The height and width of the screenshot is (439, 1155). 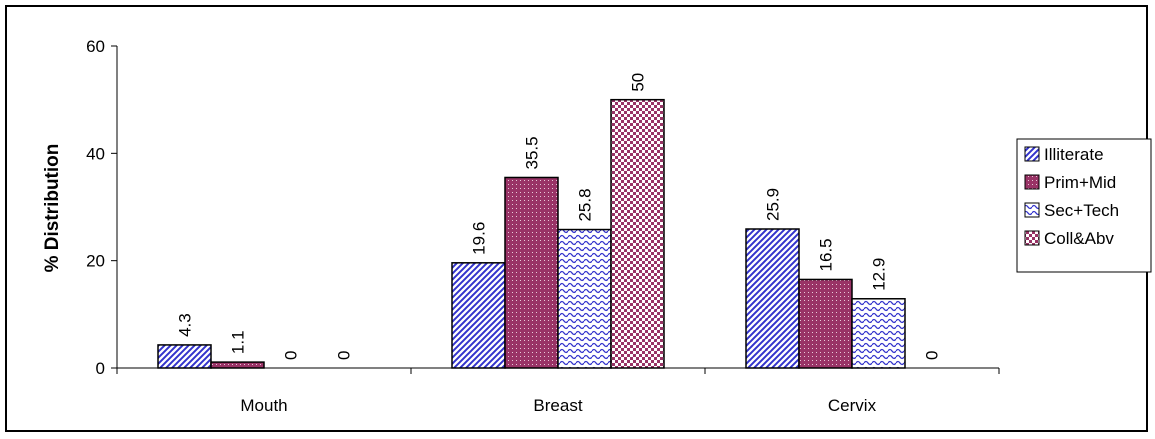 What do you see at coordinates (879, 274) in the screenshot?
I see `data-label: 12.9` at bounding box center [879, 274].